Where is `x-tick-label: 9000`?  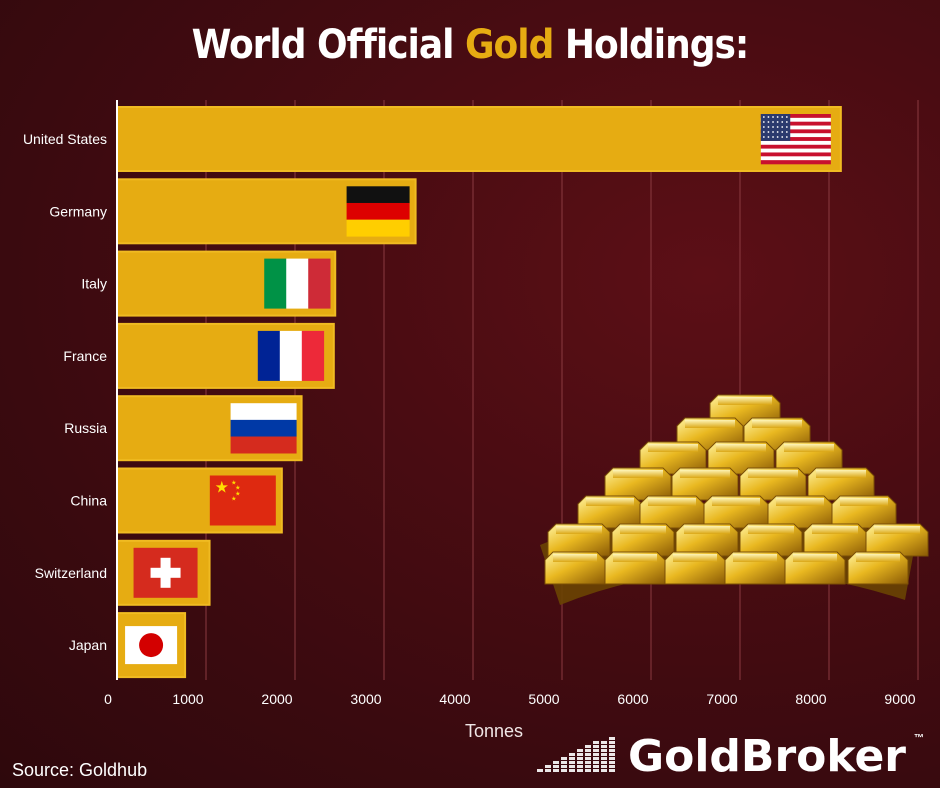
x-tick-label: 9000 is located at coordinates (899, 699).